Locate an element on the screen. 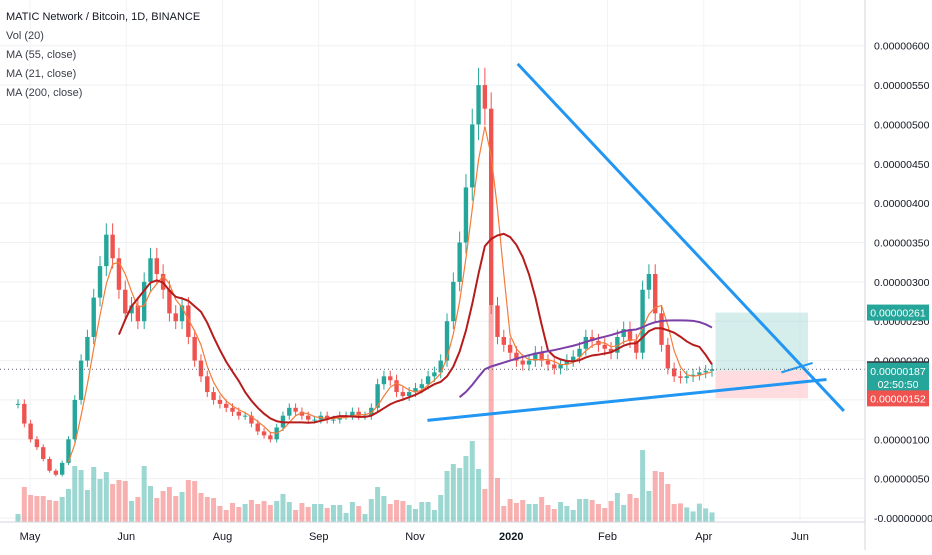 The width and height of the screenshot is (932, 555). y-tick-label: 0.00000500 is located at coordinates (902, 125).